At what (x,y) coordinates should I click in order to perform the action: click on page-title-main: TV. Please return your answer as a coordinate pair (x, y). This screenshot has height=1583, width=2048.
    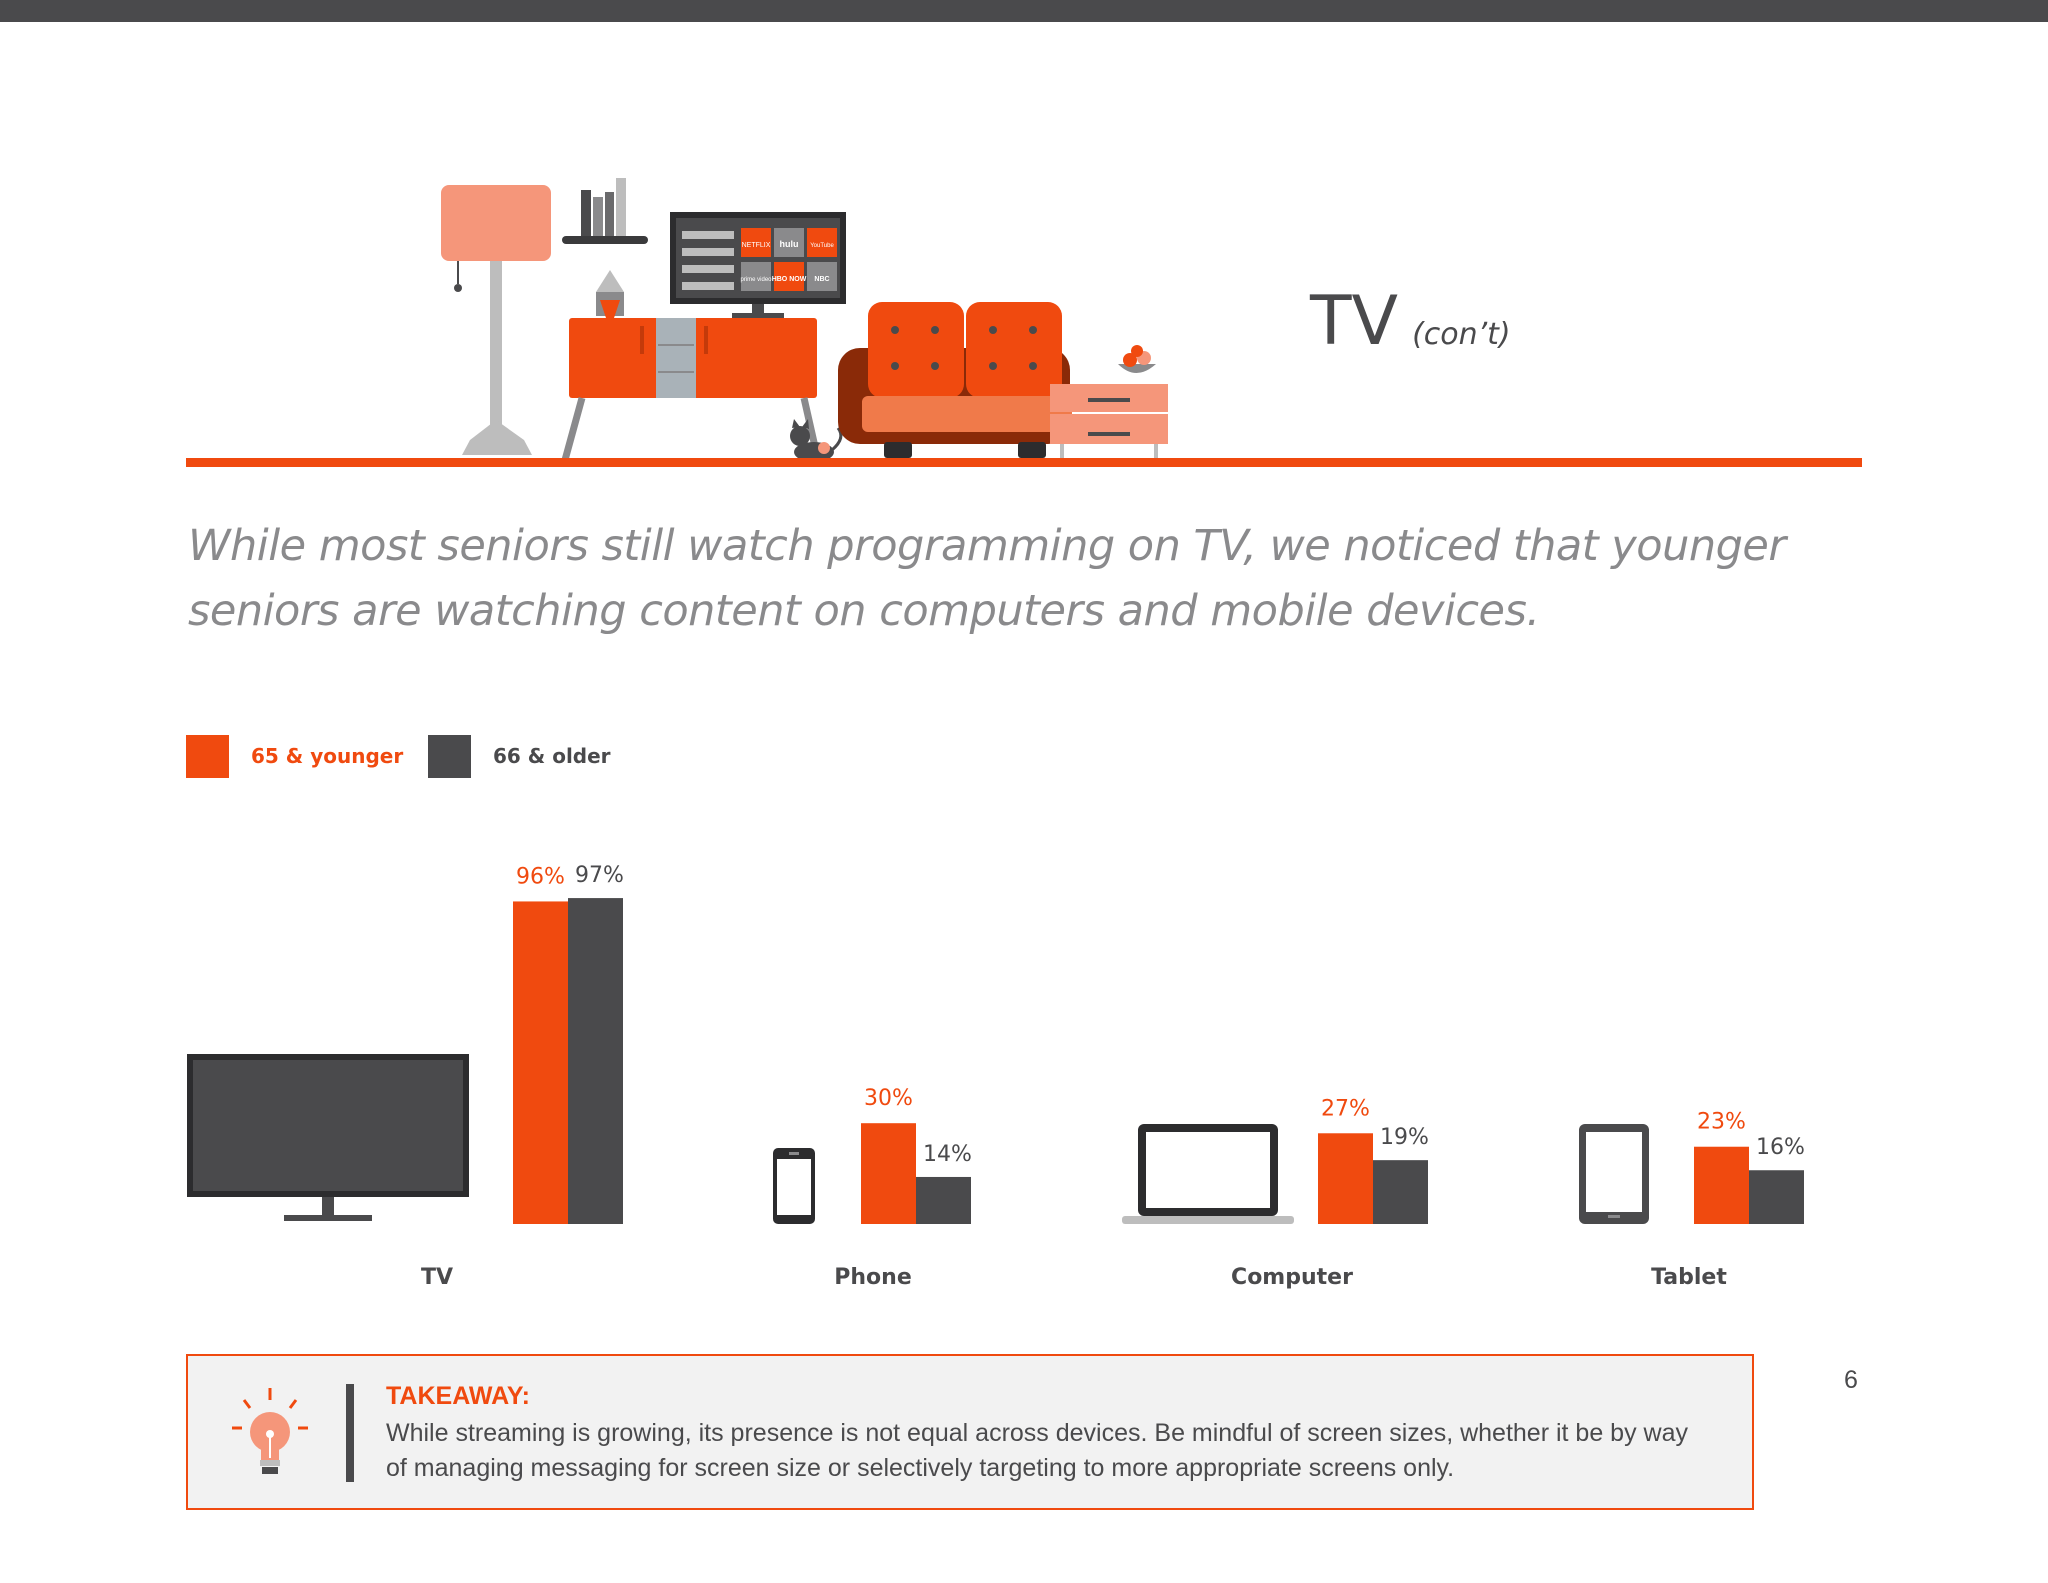
    Looking at the image, I should click on (1354, 321).